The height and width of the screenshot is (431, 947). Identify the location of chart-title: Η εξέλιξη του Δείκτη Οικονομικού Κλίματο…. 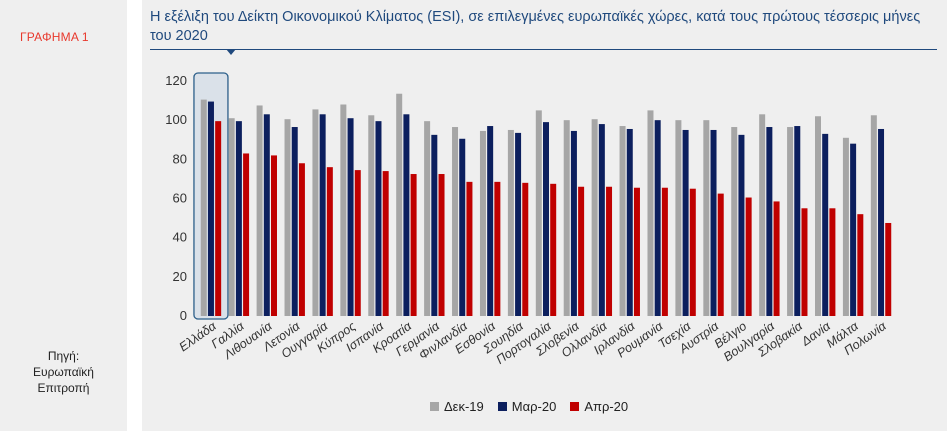
(535, 26).